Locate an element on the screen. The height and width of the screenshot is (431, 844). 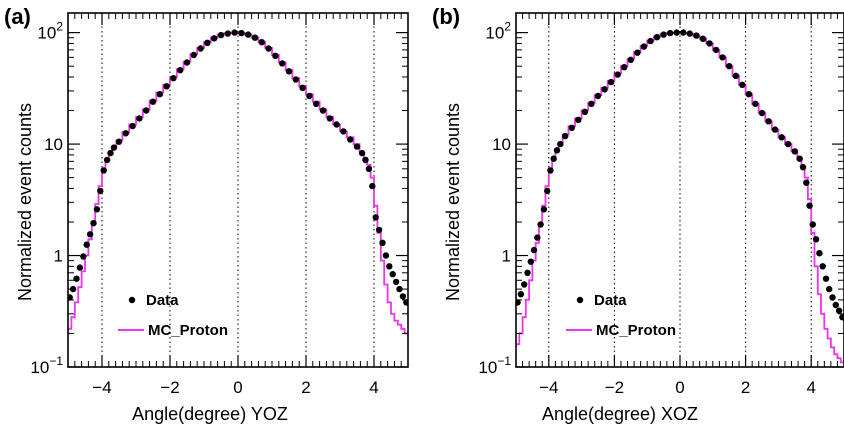
panel-a-legend: Data MC_Proton is located at coordinates (173, 315).